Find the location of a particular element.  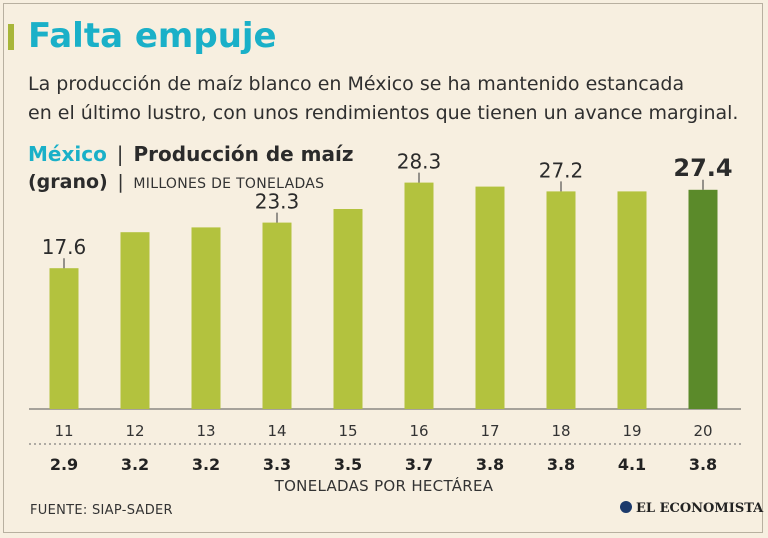

legend-series-name-2: (grano) is located at coordinates (68, 182).